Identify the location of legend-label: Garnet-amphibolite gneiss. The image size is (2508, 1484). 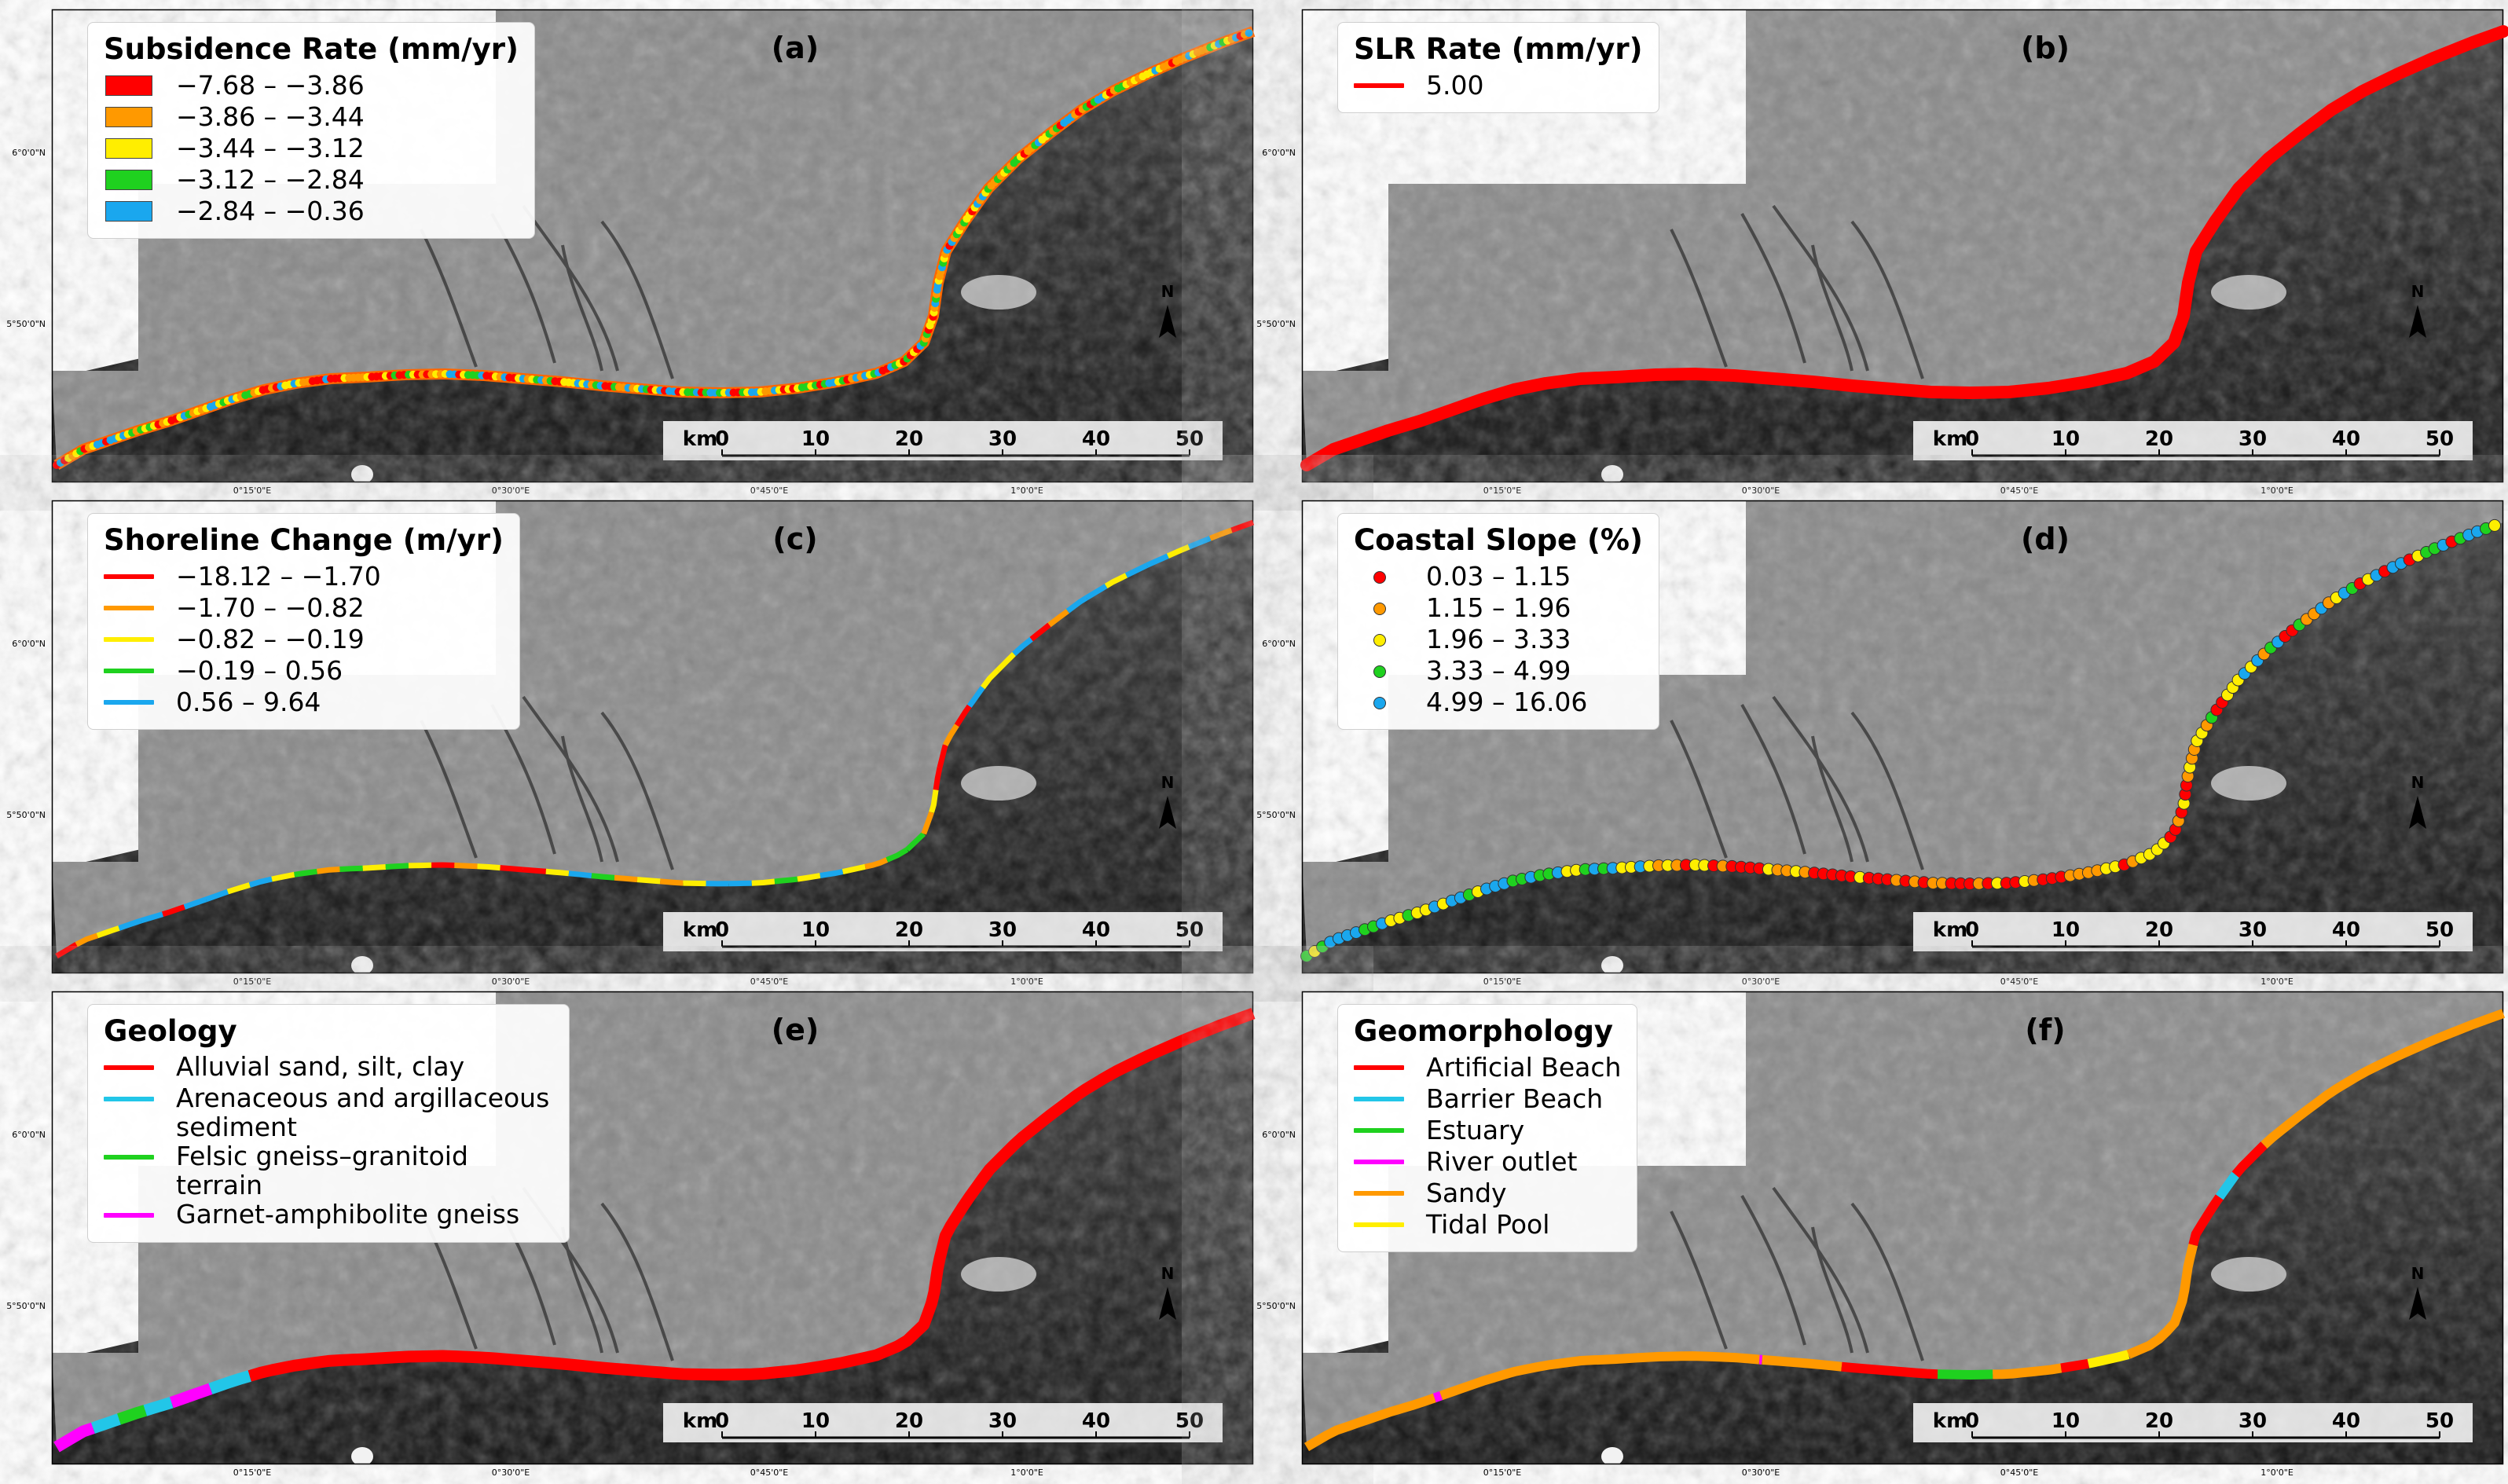
(348, 1214).